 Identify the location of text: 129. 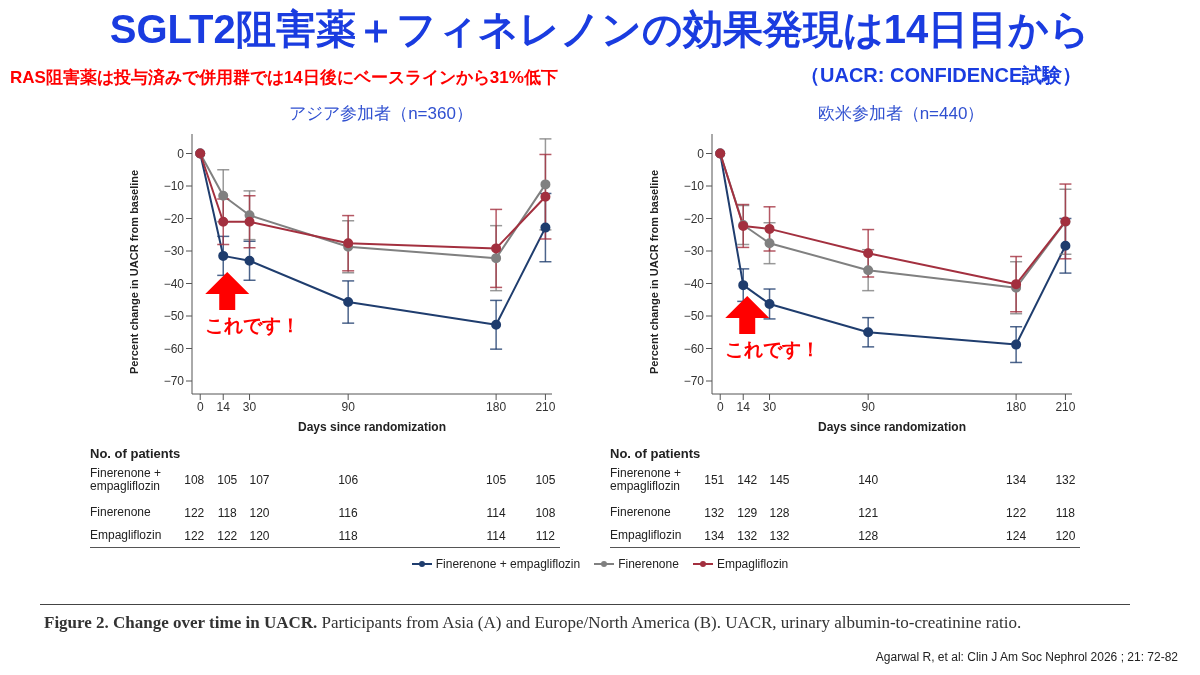
(747, 513).